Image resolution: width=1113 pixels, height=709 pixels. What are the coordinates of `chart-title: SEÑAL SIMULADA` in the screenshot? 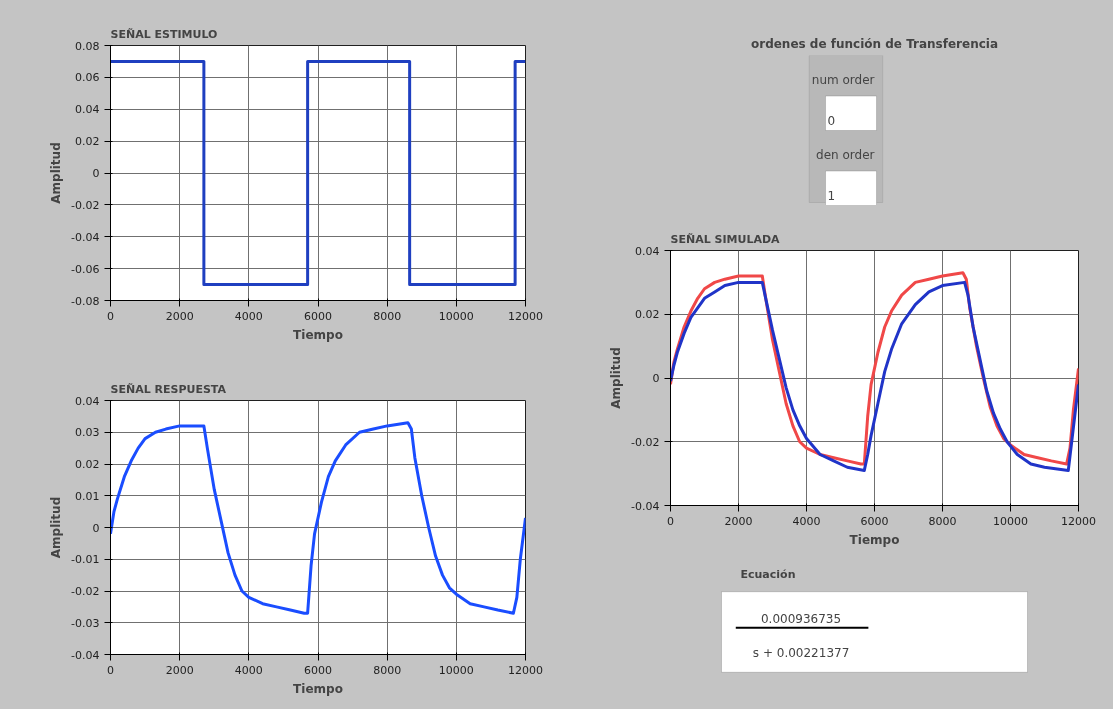 It's located at (725, 239).